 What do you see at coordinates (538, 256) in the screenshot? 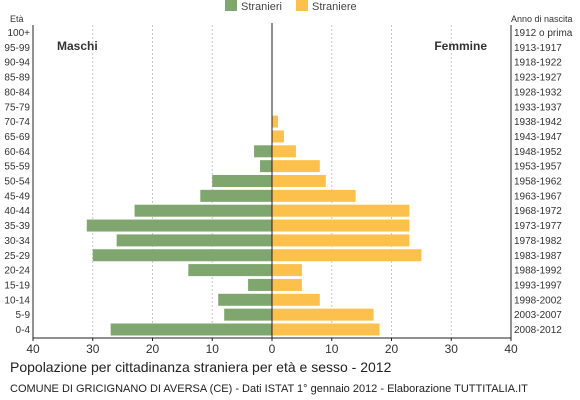
I see `birth-year-label: 1983-1987` at bounding box center [538, 256].